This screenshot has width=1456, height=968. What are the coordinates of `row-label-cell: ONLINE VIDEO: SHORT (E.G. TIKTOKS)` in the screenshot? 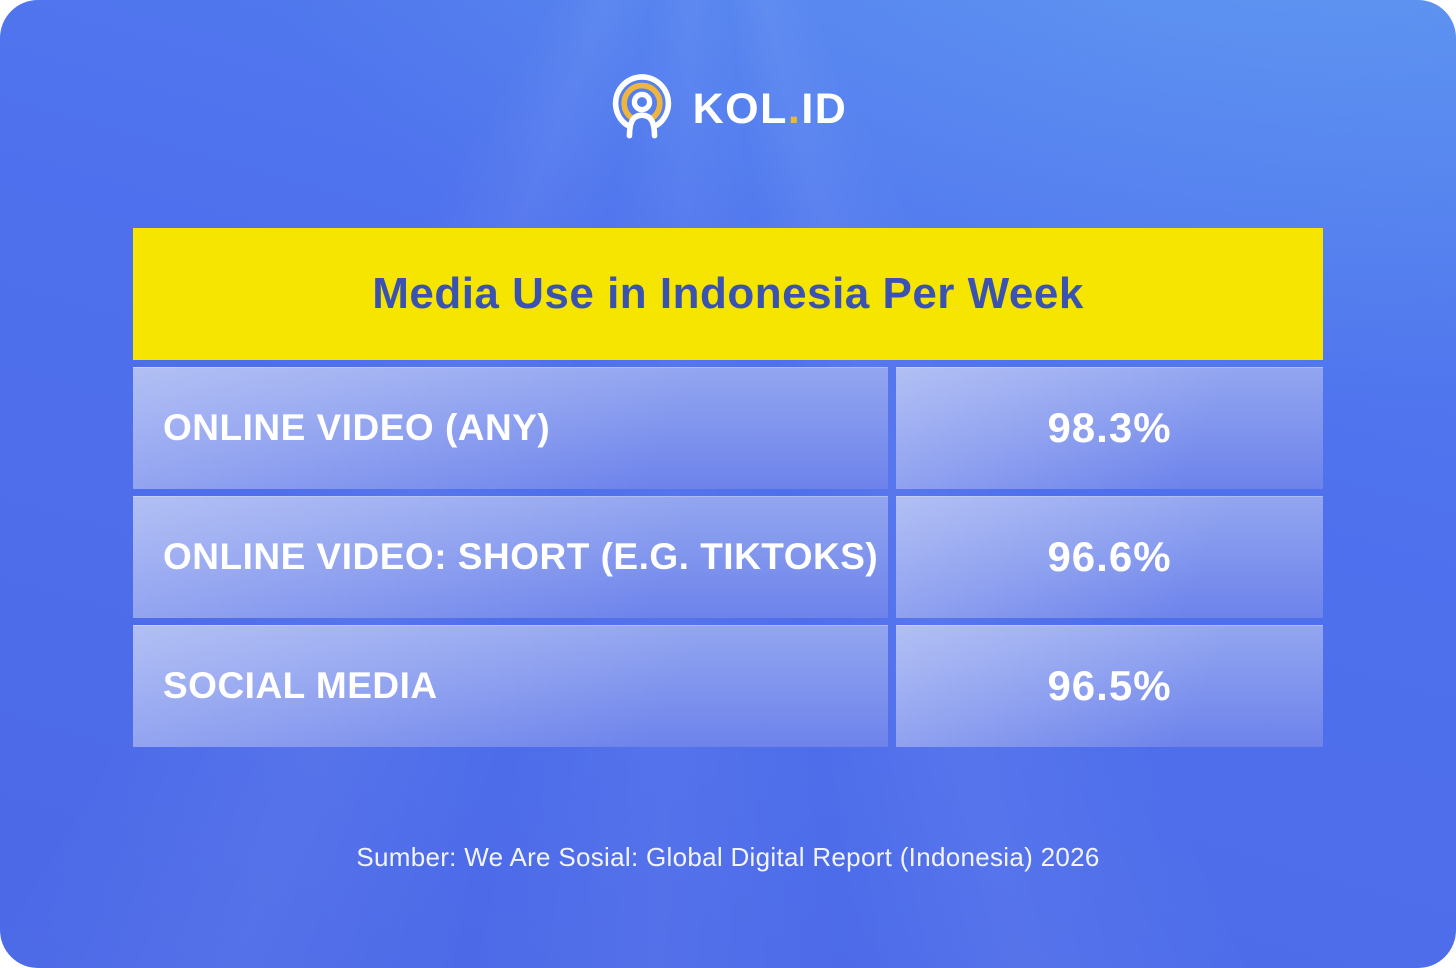 It's located at (510, 557).